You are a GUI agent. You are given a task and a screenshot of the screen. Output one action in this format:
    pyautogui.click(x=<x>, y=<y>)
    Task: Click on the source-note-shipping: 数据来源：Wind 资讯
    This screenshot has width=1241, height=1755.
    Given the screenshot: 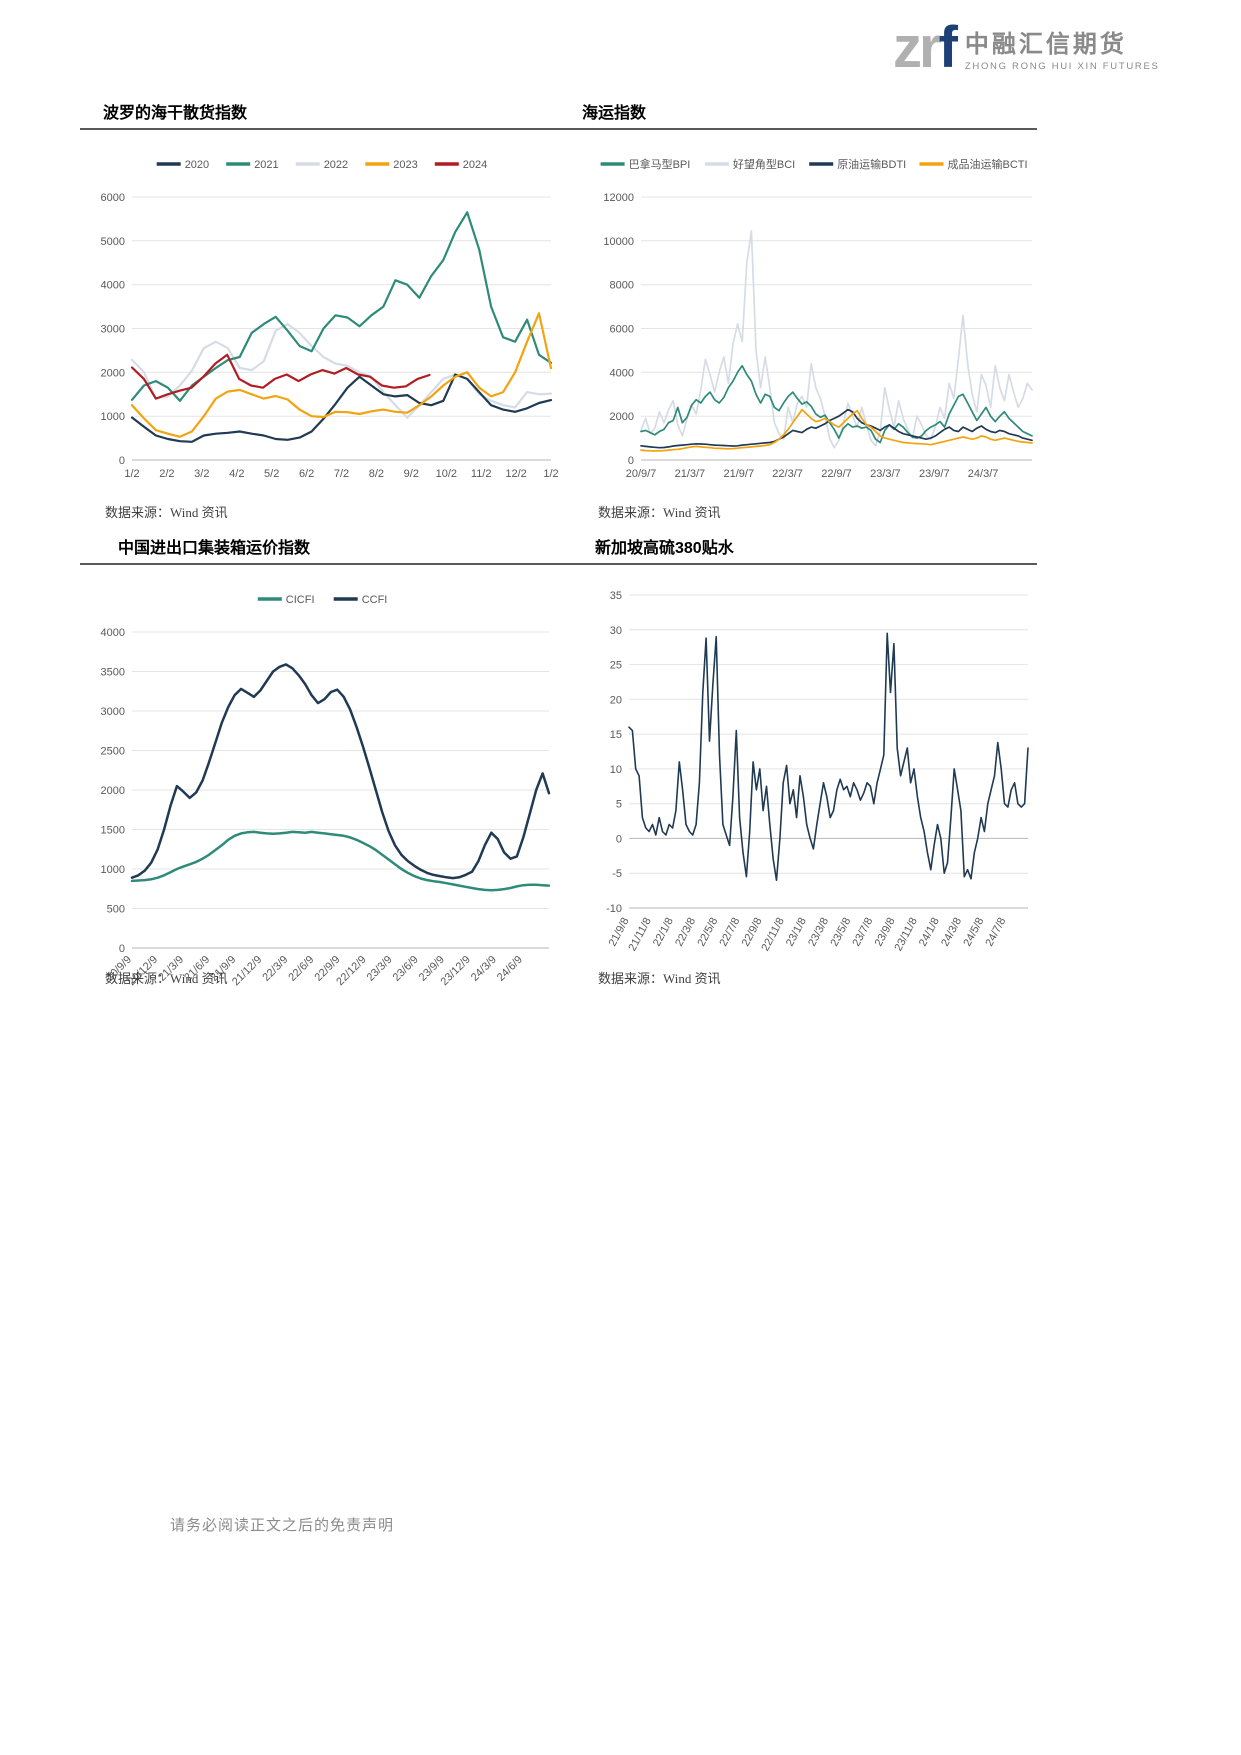 What is the action you would take?
    pyautogui.click(x=659, y=512)
    